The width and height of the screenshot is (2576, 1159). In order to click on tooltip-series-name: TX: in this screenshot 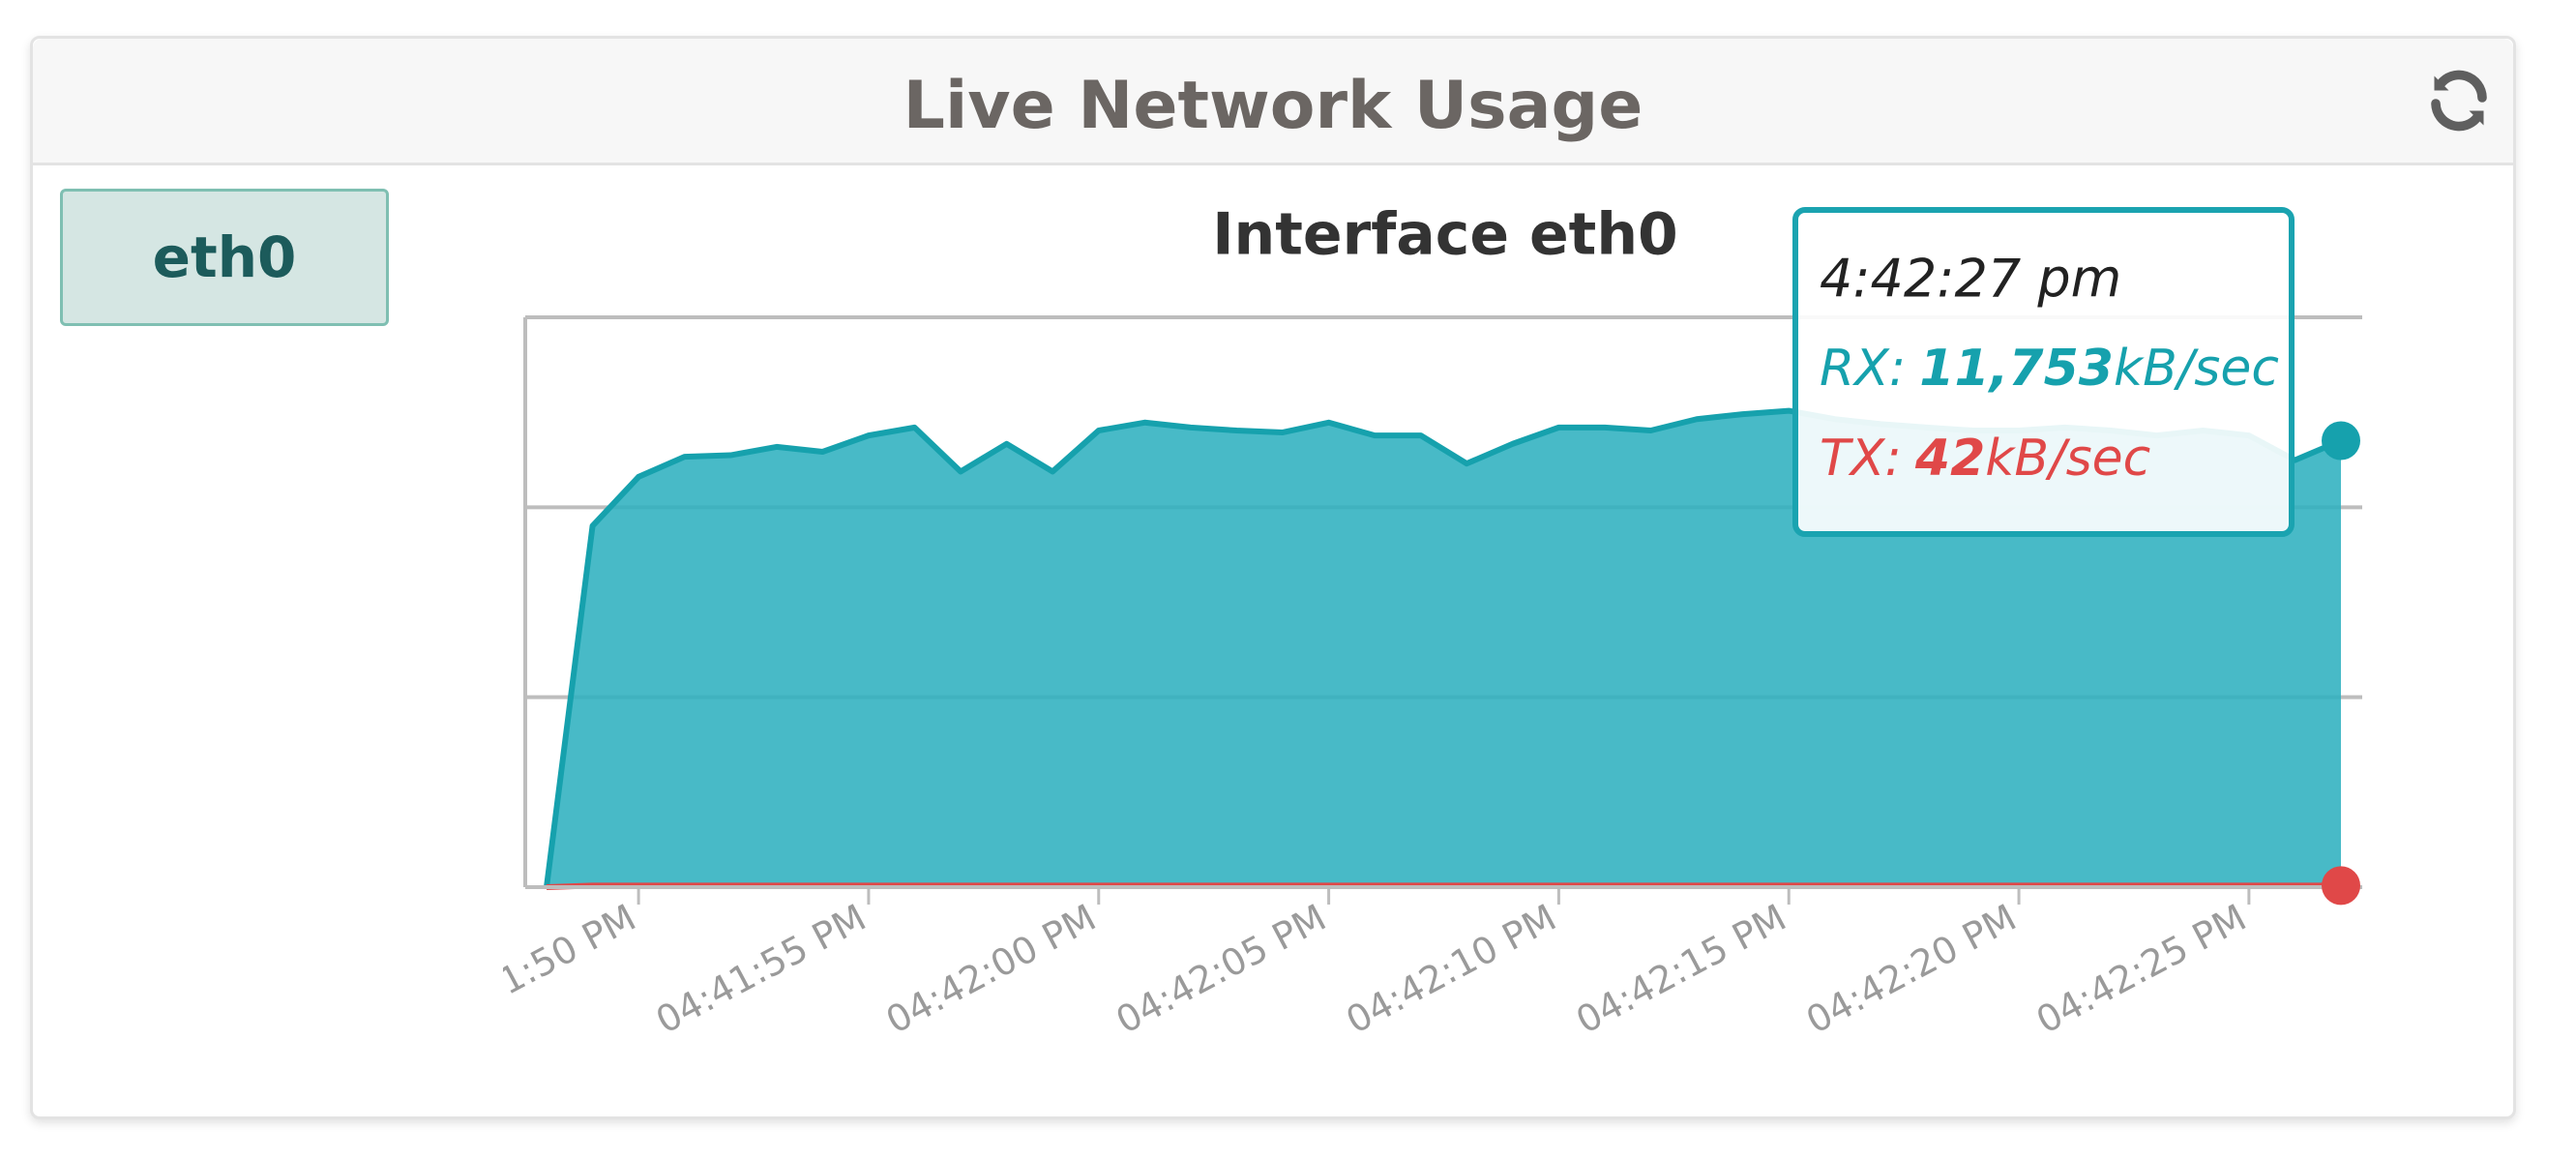, I will do `click(1861, 459)`.